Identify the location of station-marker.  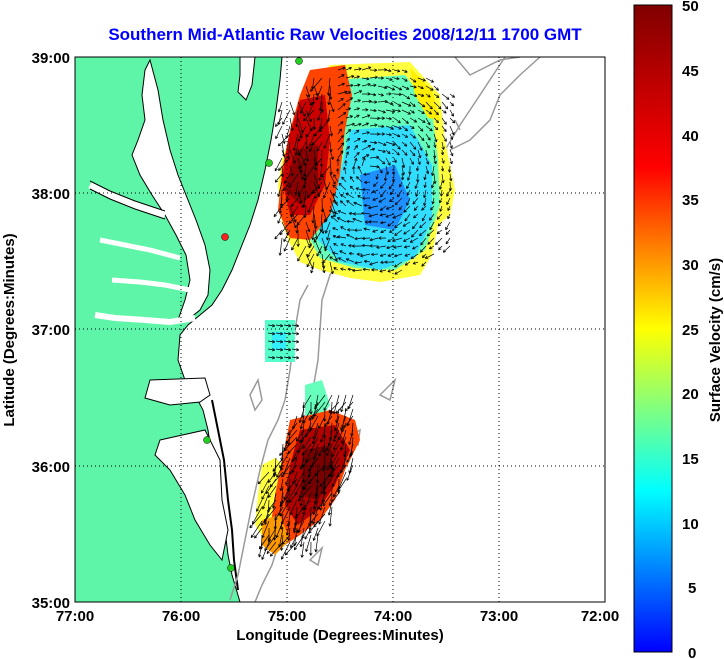
(269, 163).